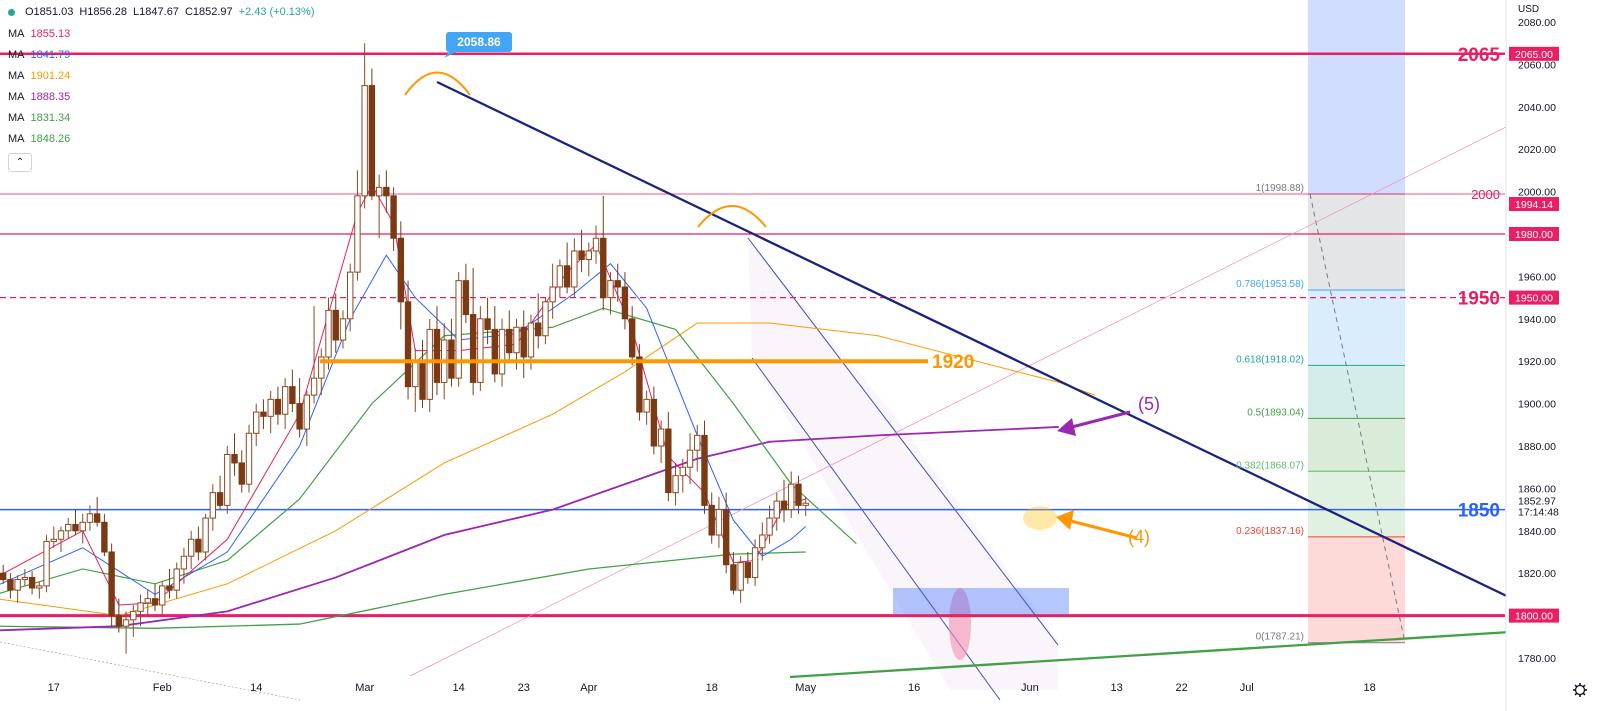 The image size is (1600, 711). Describe the element at coordinates (524, 688) in the screenshot. I see `time-tick-label: 23` at that location.